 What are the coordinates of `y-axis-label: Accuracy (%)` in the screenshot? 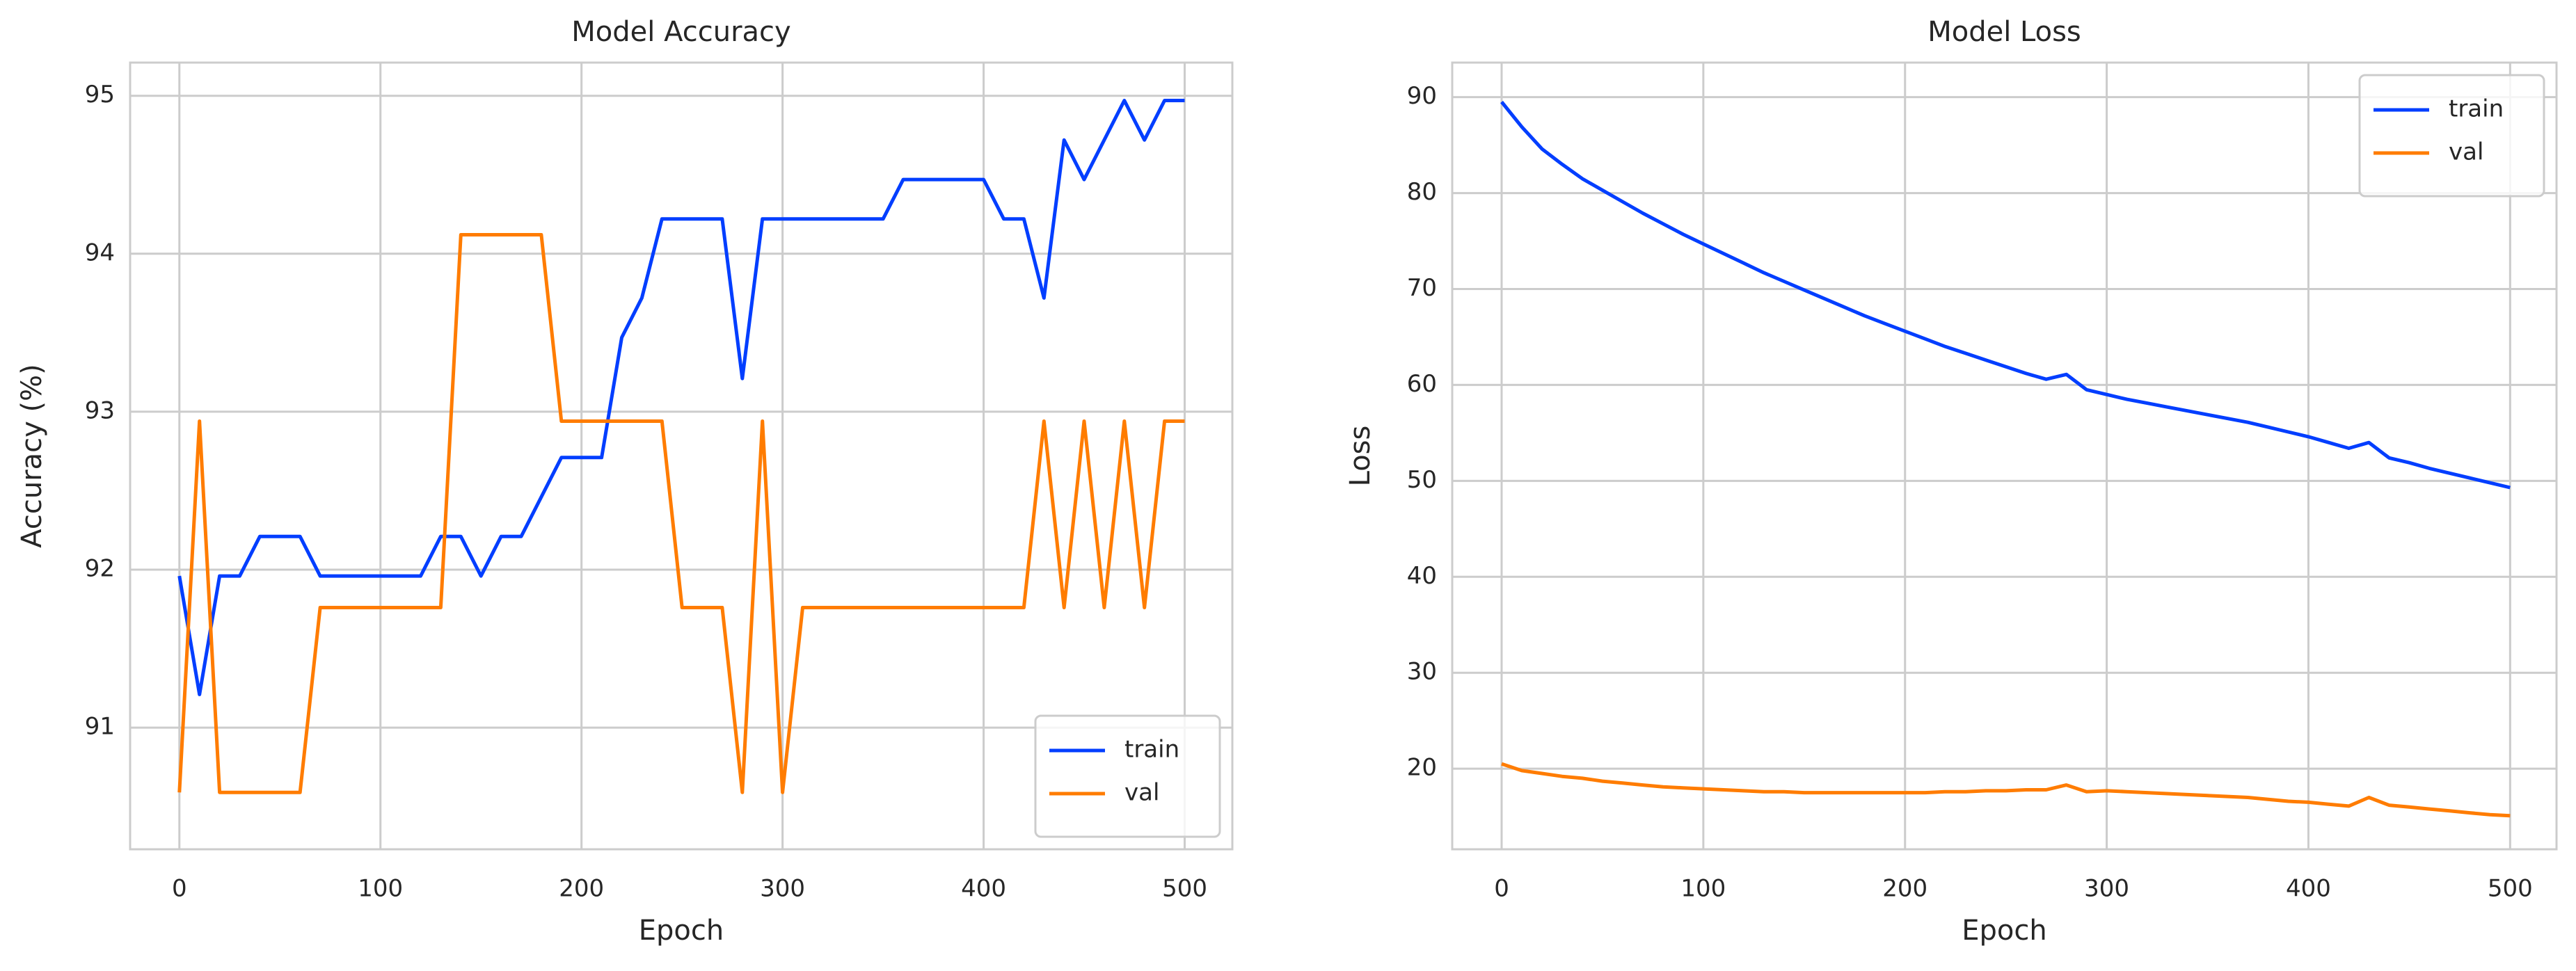 It's located at (32, 456).